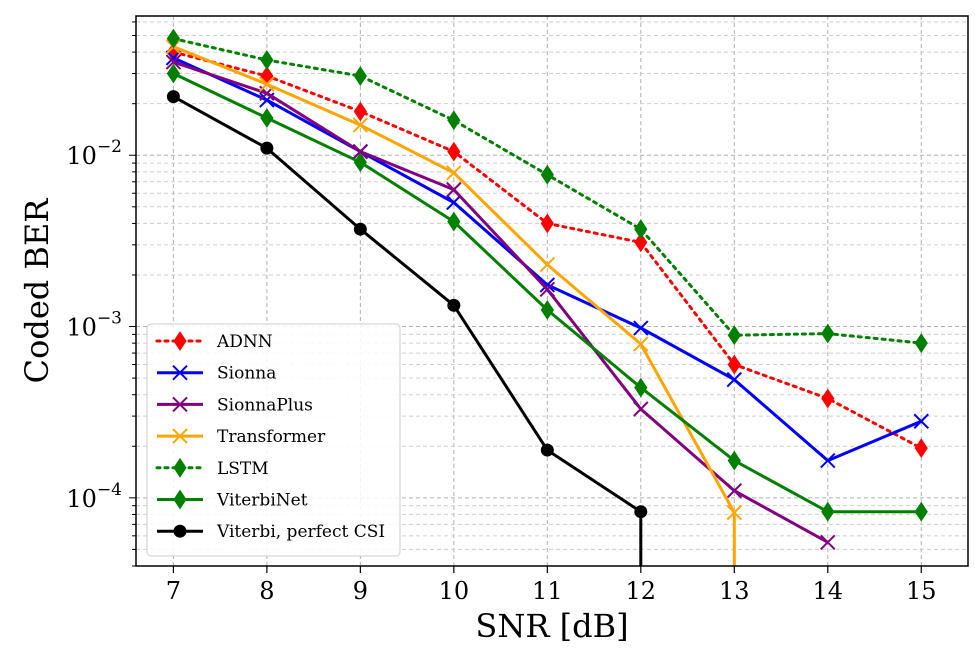 This screenshot has width=975, height=649. Describe the element at coordinates (212, 468) in the screenshot. I see `legend-entry-lstm: LSTM` at that location.